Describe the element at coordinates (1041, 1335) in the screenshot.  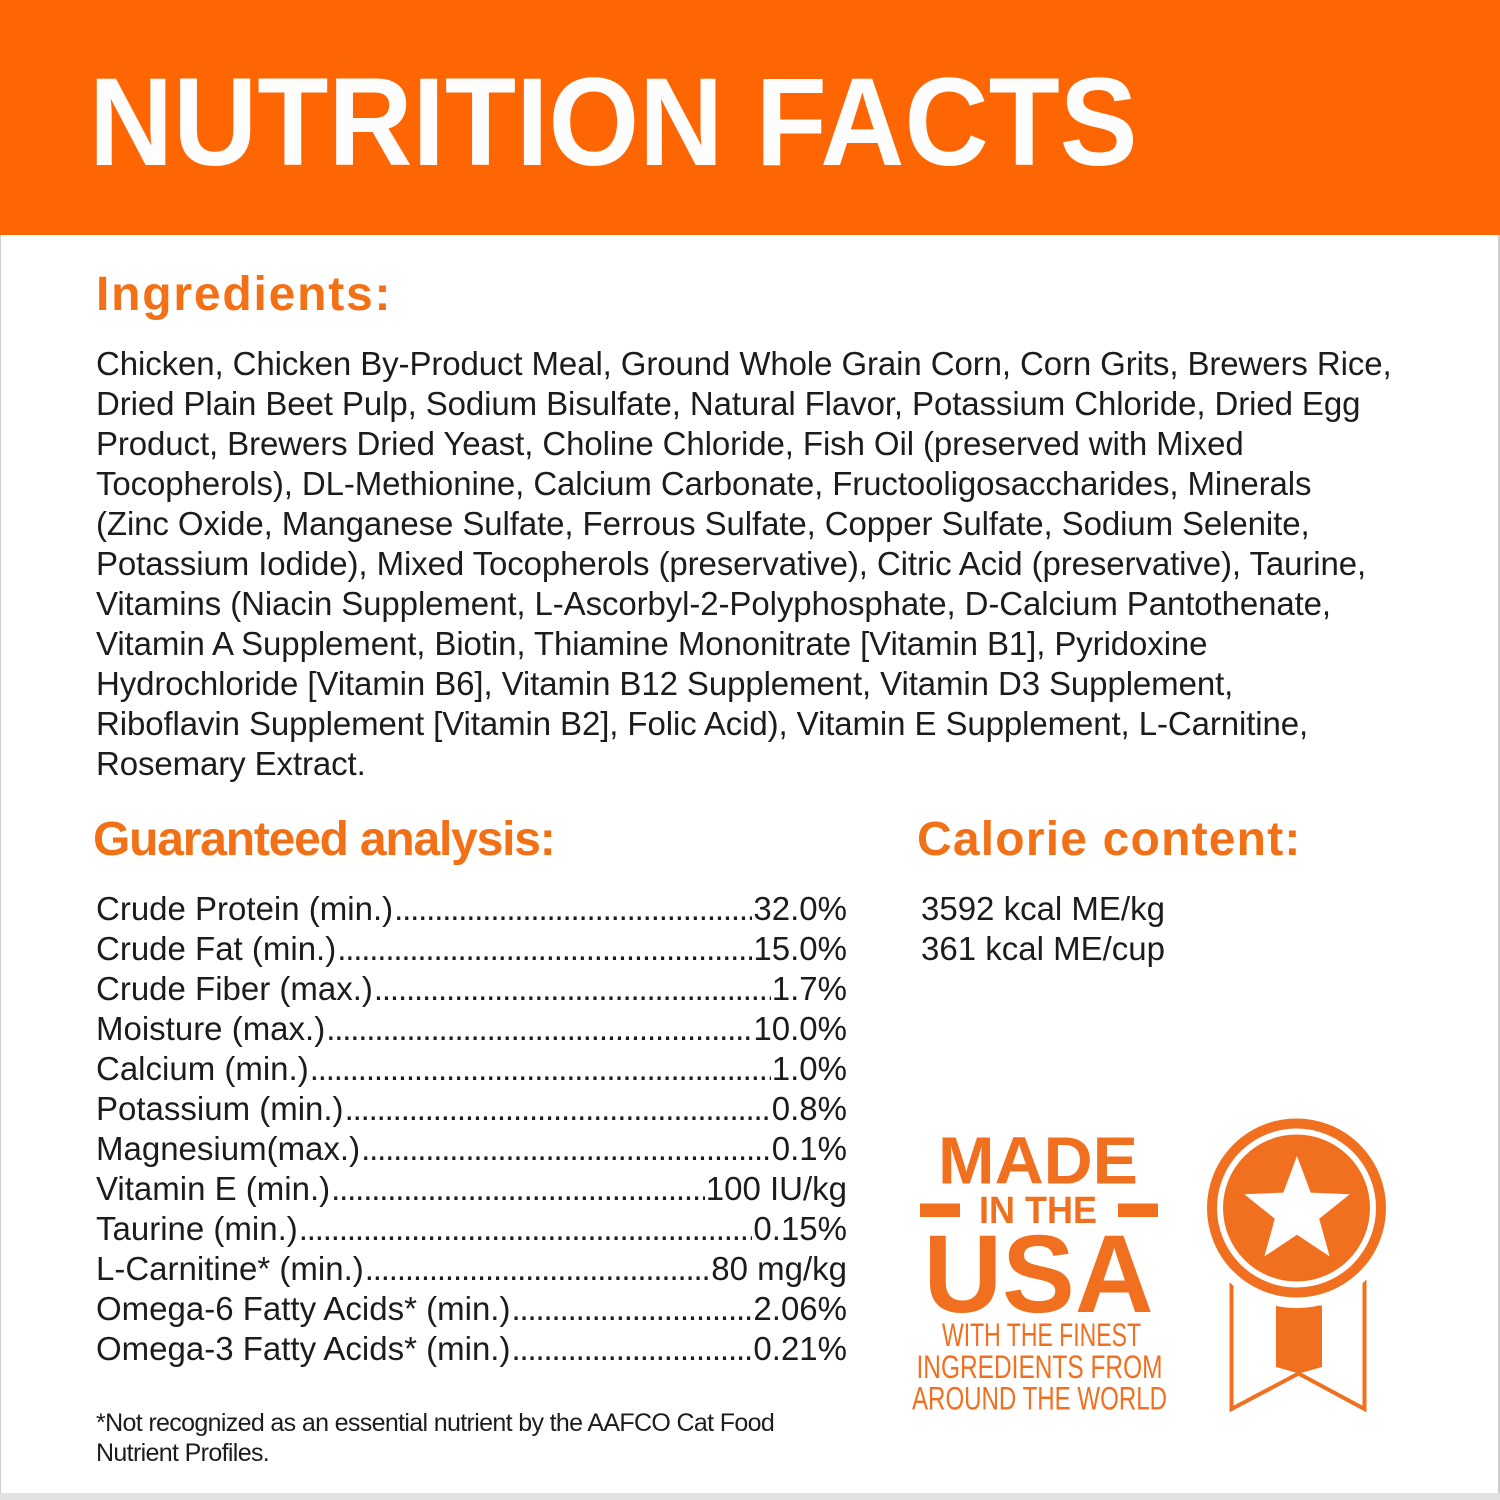
I see `svg-text: WITH THE FINEST` at that location.